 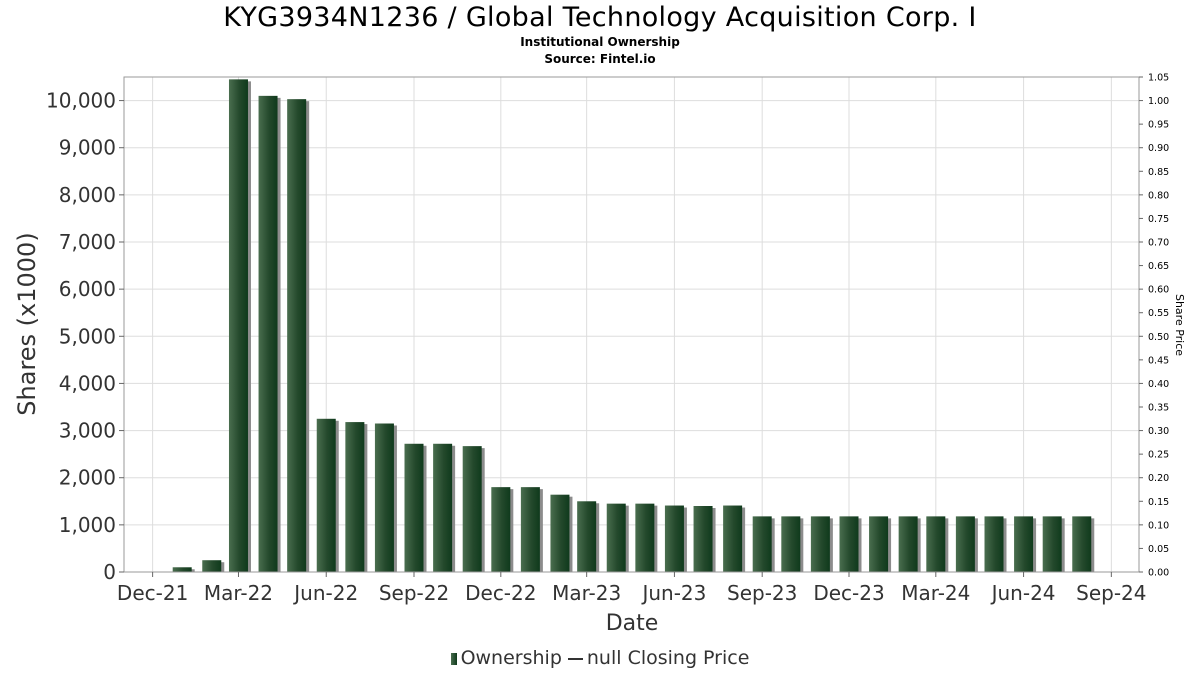 I want to click on y2-tick-label: 0.95, so click(x=1158, y=125).